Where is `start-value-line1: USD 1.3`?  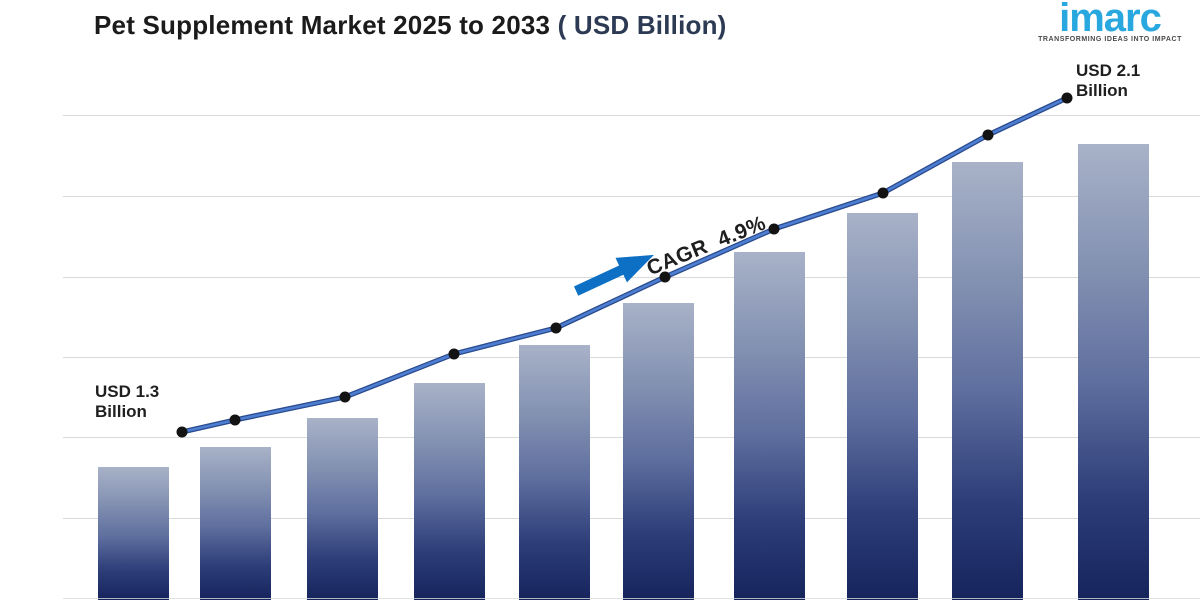 start-value-line1: USD 1.3 is located at coordinates (127, 391).